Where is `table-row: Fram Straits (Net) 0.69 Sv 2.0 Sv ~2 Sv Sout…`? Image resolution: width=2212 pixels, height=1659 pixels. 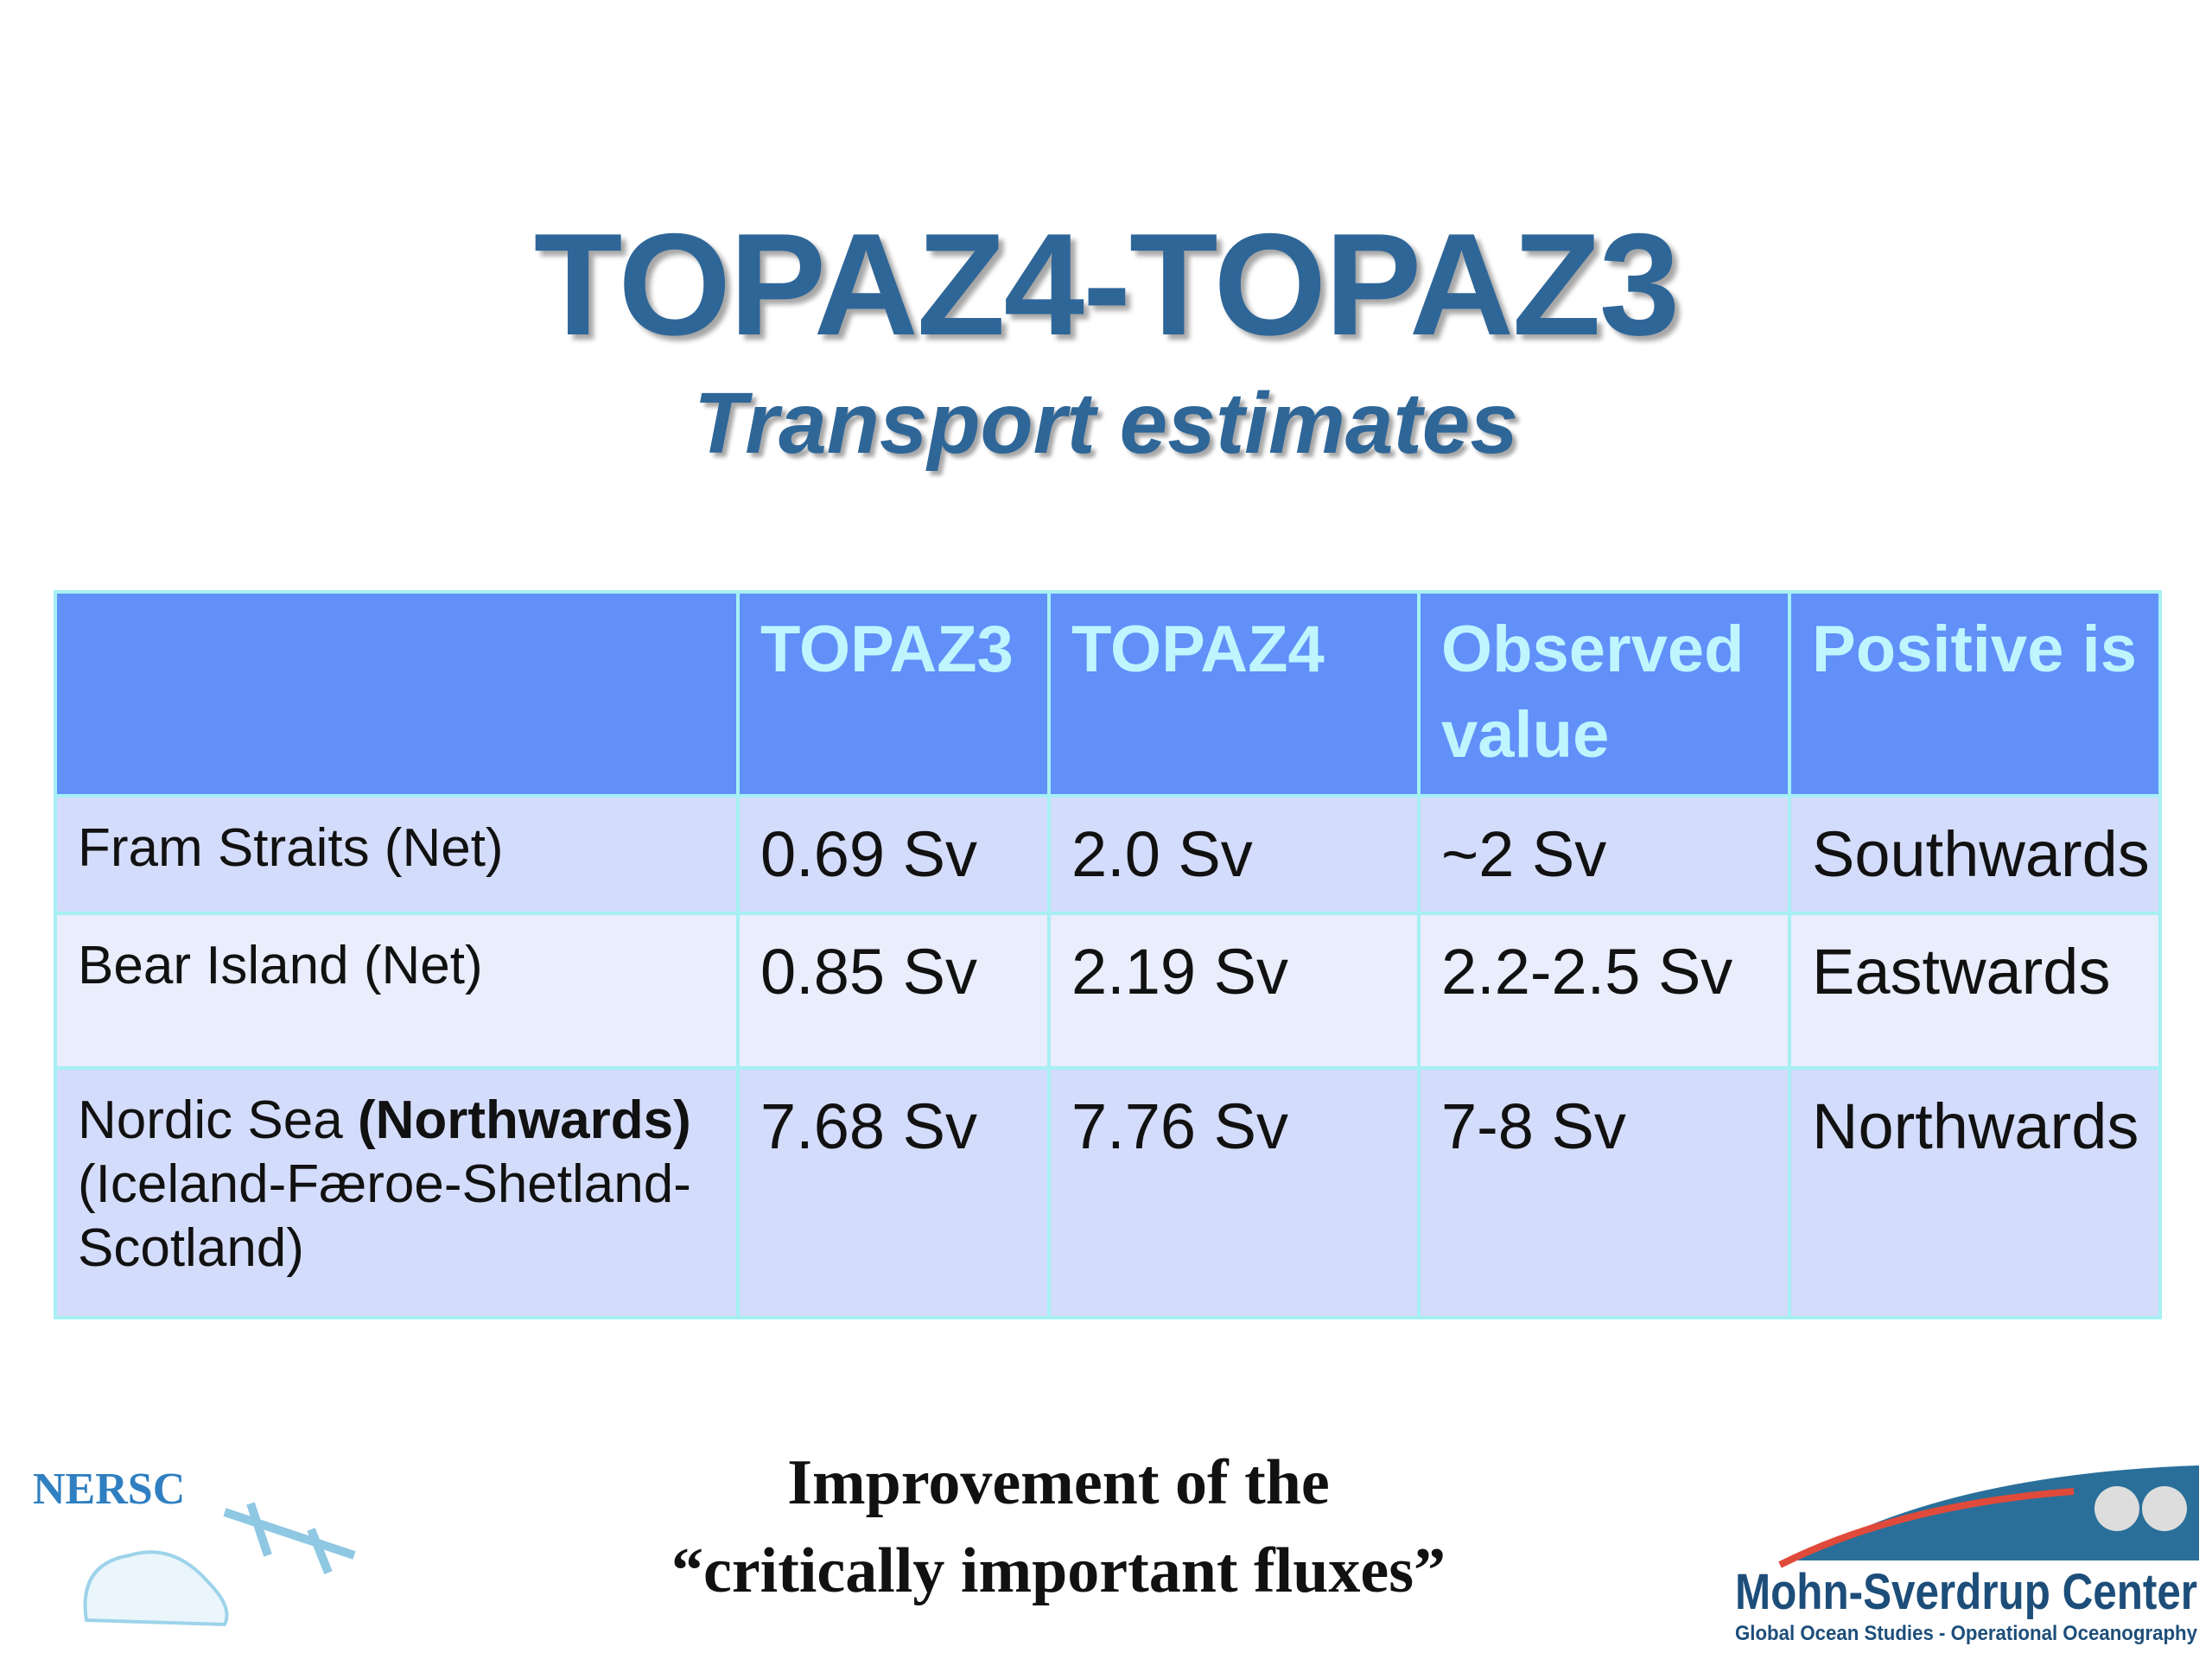 table-row: Fram Straits (Net) 0.69 Sv 2.0 Sv ~2 Sv Sout… is located at coordinates (1108, 854).